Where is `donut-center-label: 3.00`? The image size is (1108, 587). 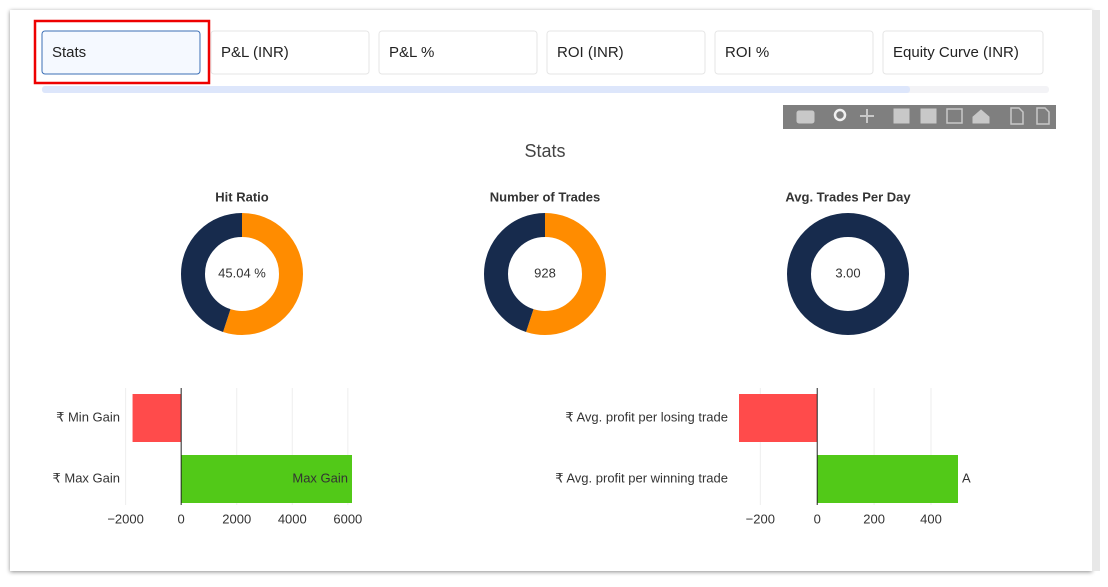 donut-center-label: 3.00 is located at coordinates (847, 272).